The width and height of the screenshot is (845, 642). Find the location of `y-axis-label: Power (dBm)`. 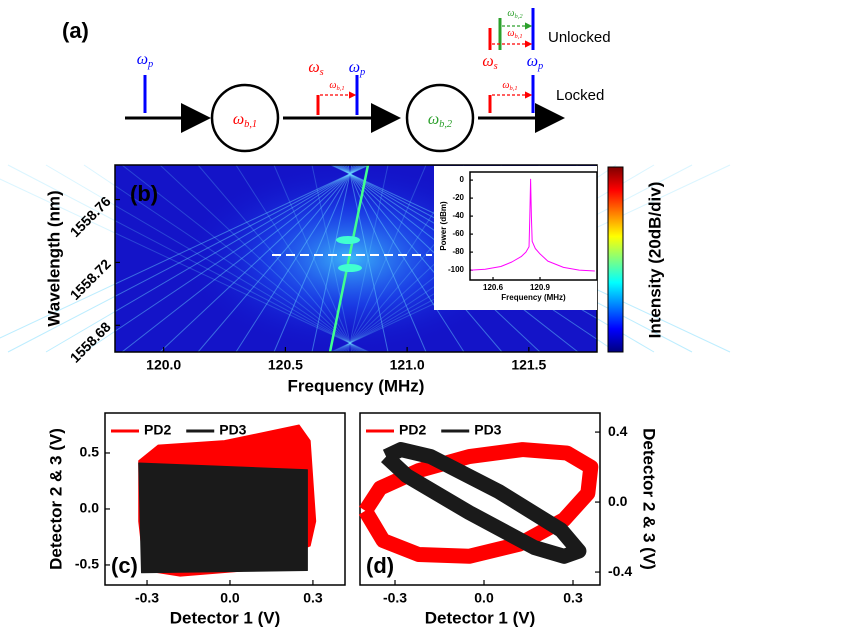

y-axis-label: Power (dBm) is located at coordinates (443, 226).